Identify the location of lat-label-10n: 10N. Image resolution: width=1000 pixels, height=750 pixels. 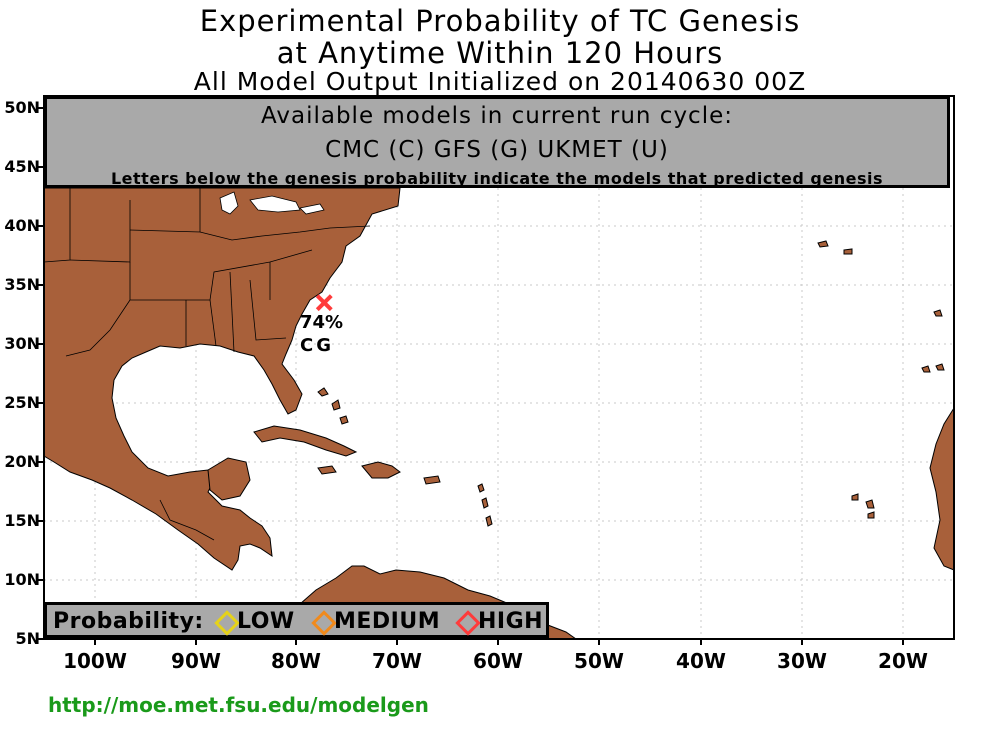
(22, 579).